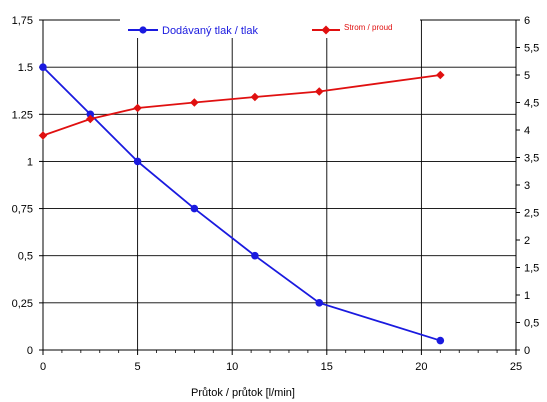 This screenshot has width=547, height=402. I want to click on right-y-tick-label: 2,5, so click(531, 214).